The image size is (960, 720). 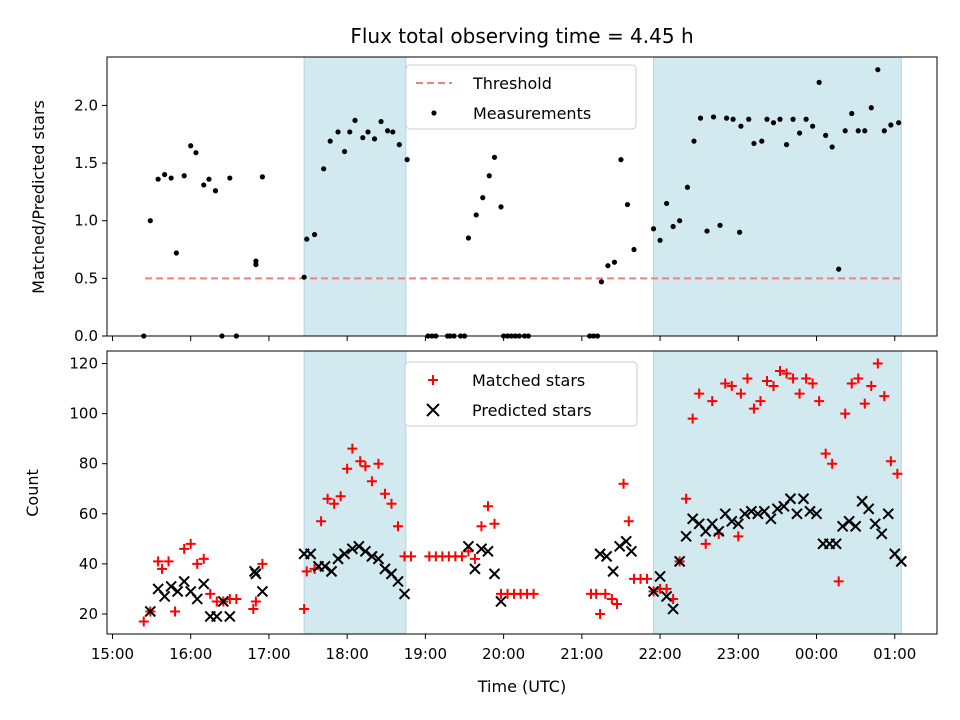 What do you see at coordinates (88, 564) in the screenshot?
I see `y-tick-label: 40` at bounding box center [88, 564].